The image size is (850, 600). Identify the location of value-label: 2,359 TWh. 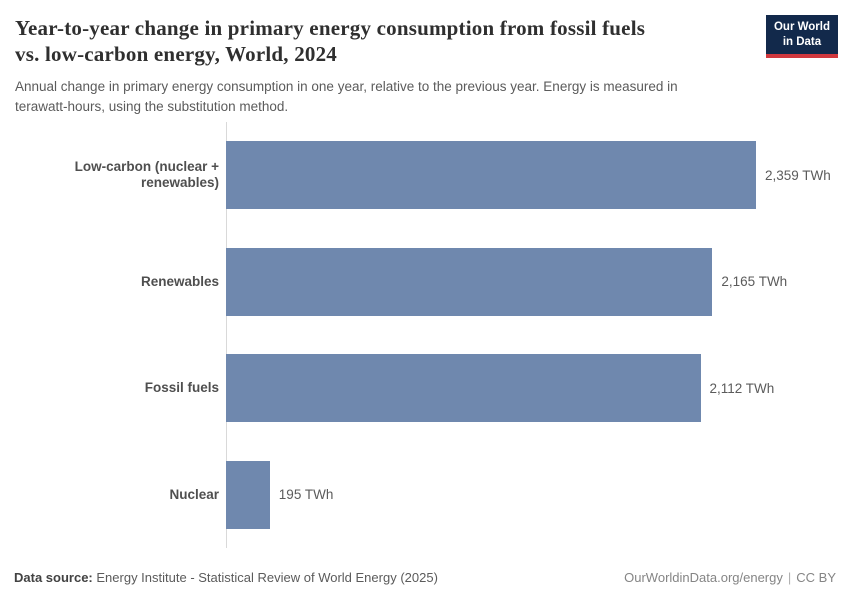
(798, 175).